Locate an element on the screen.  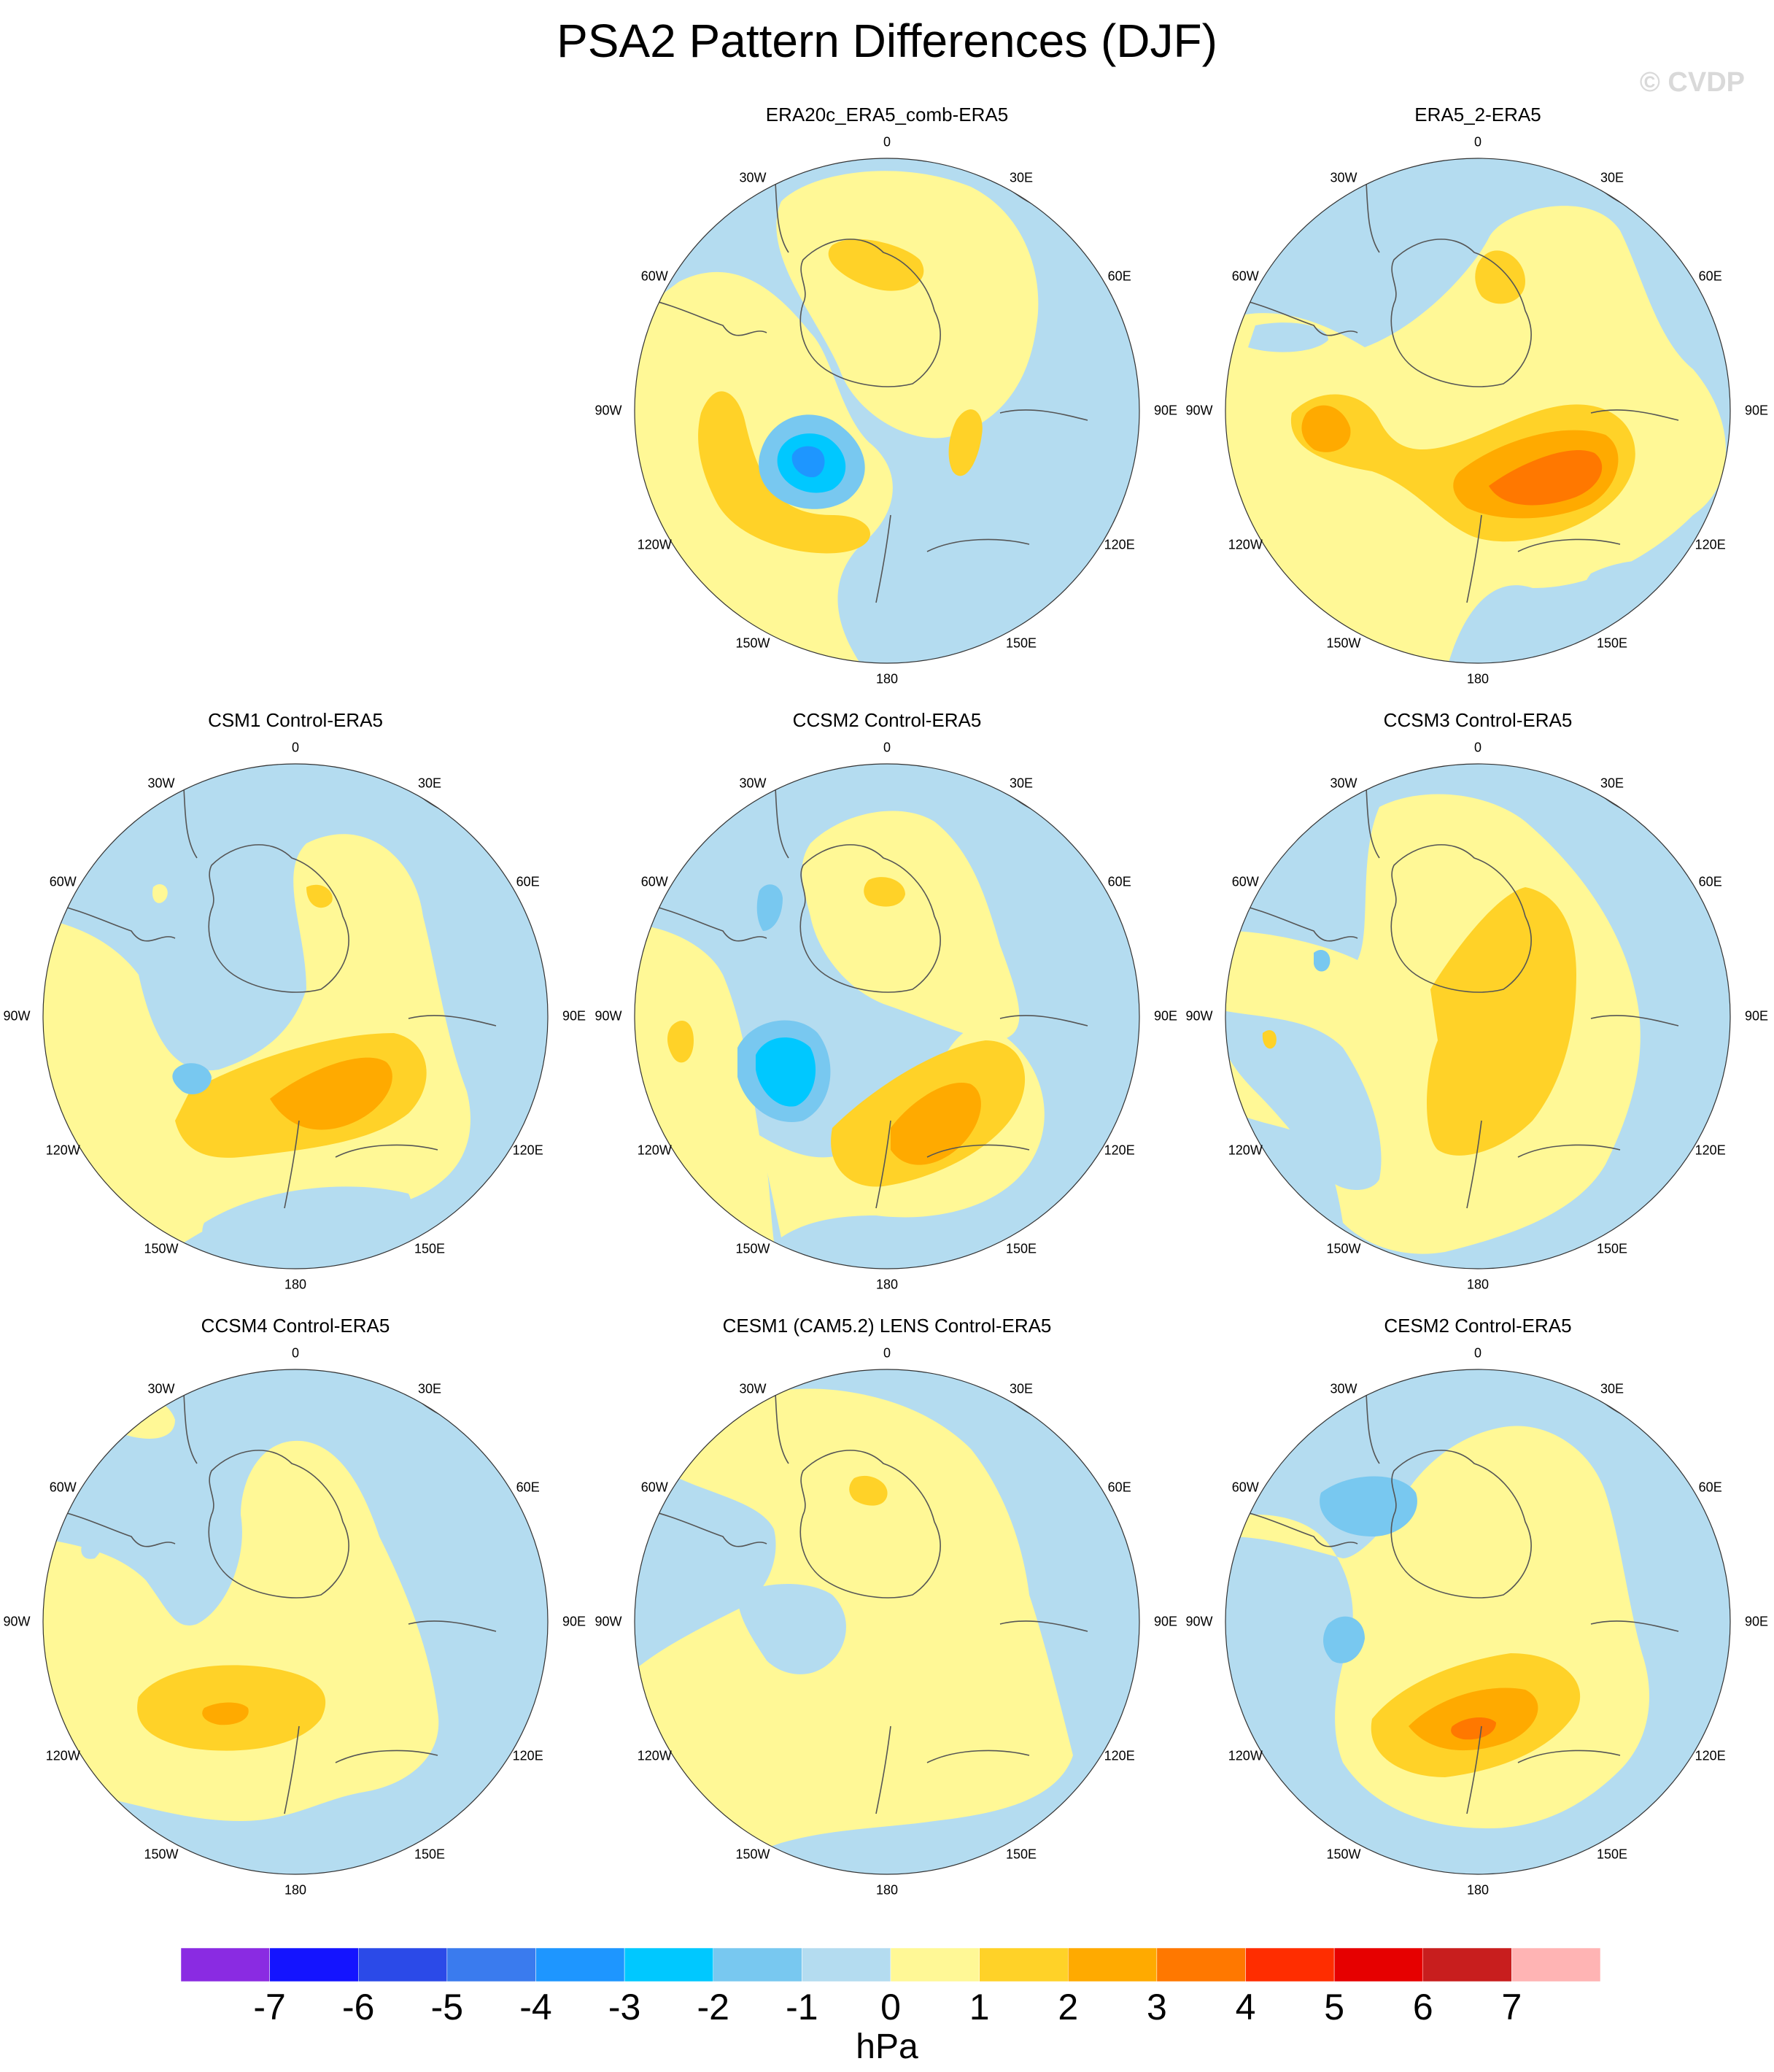
colorbar-tick-label: 5 is located at coordinates (1334, 2007).